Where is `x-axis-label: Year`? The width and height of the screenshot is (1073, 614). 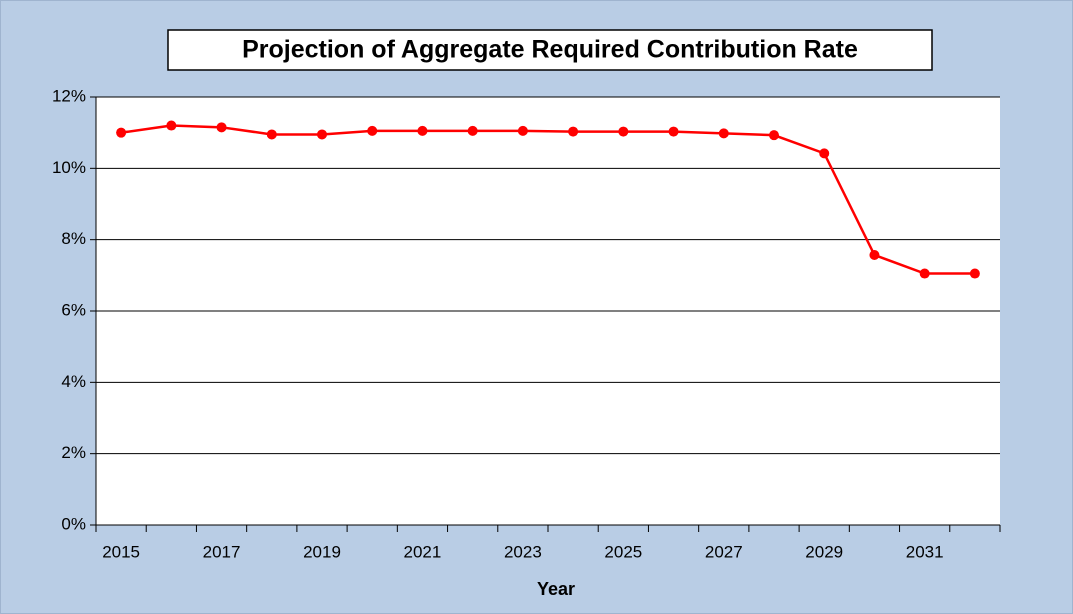
x-axis-label: Year is located at coordinates (556, 589).